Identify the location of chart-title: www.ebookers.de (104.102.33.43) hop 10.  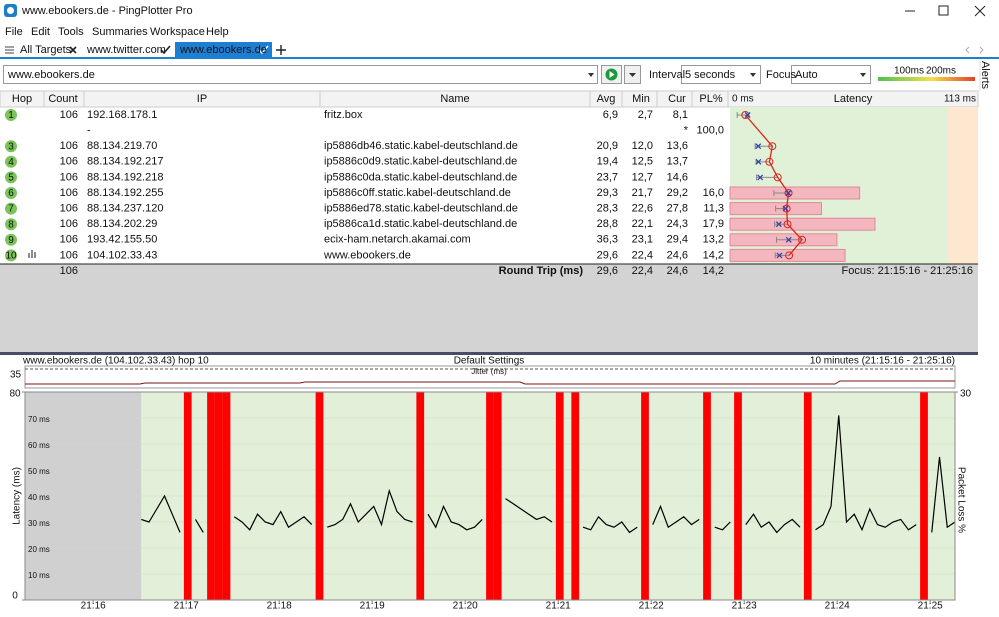
(115, 361).